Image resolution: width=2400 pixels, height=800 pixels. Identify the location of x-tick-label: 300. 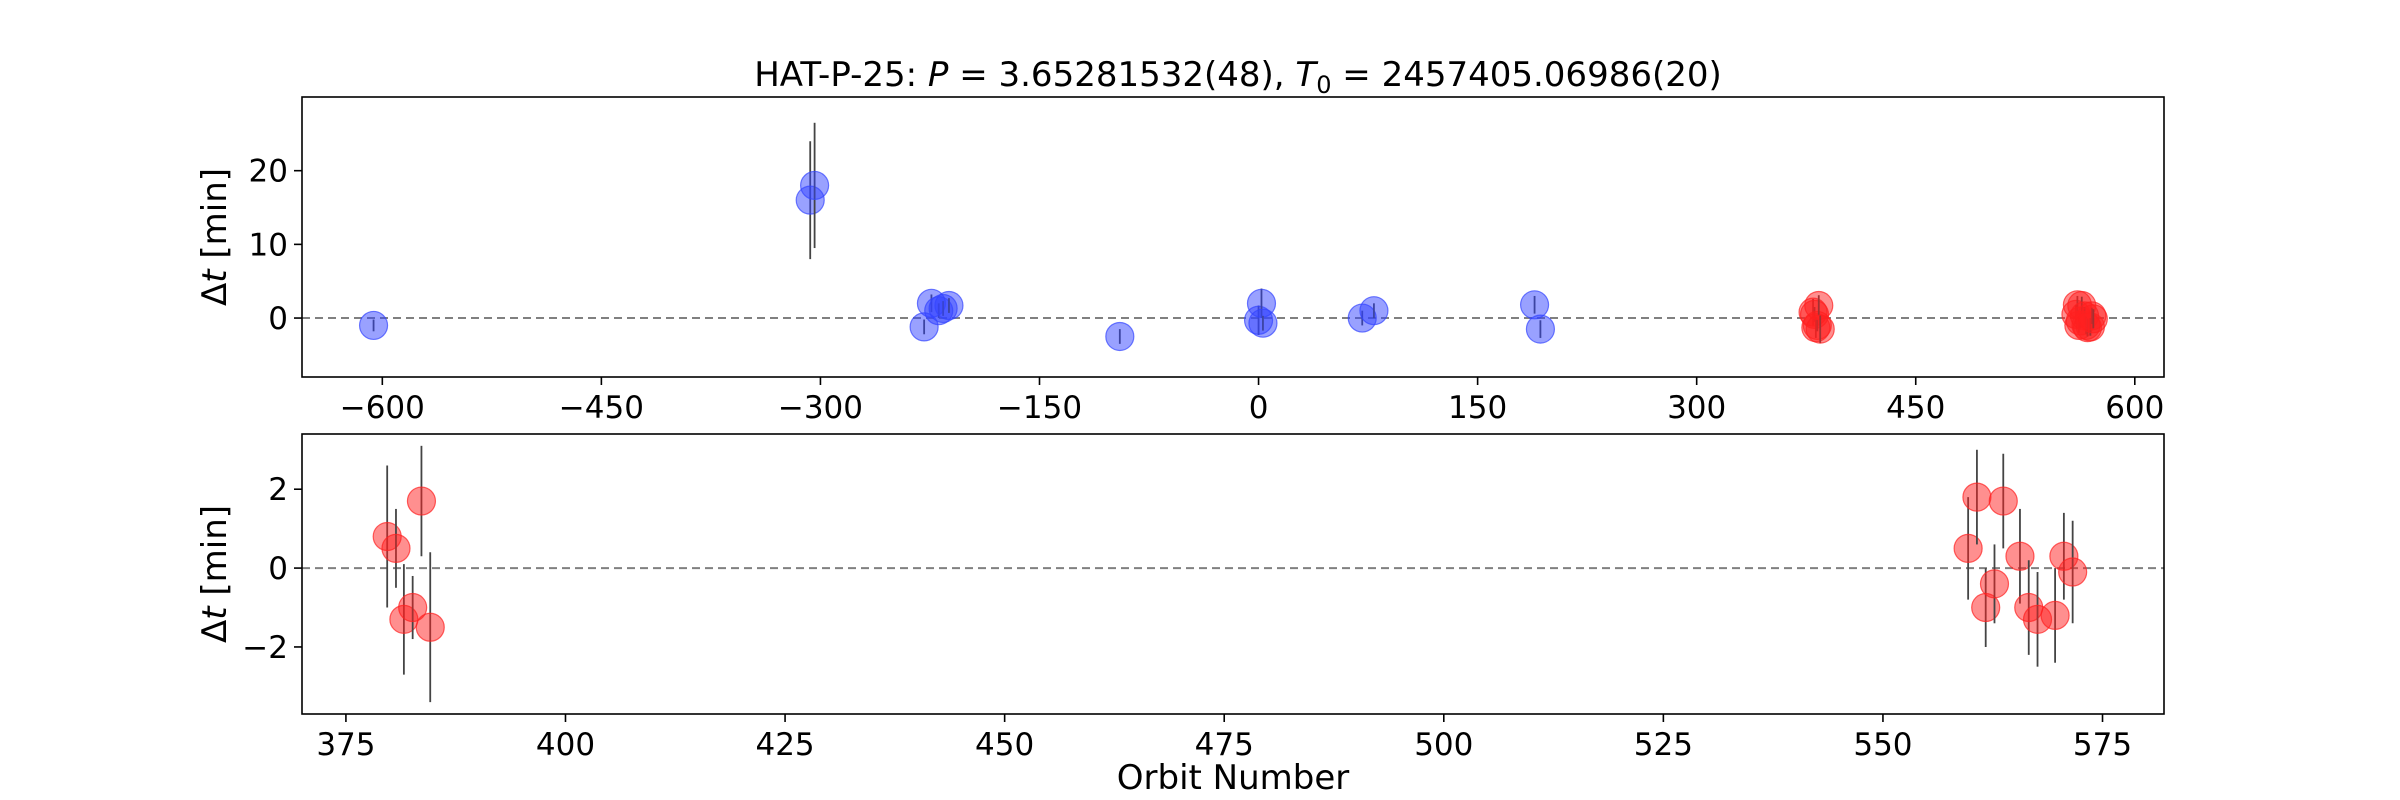
(1696, 408).